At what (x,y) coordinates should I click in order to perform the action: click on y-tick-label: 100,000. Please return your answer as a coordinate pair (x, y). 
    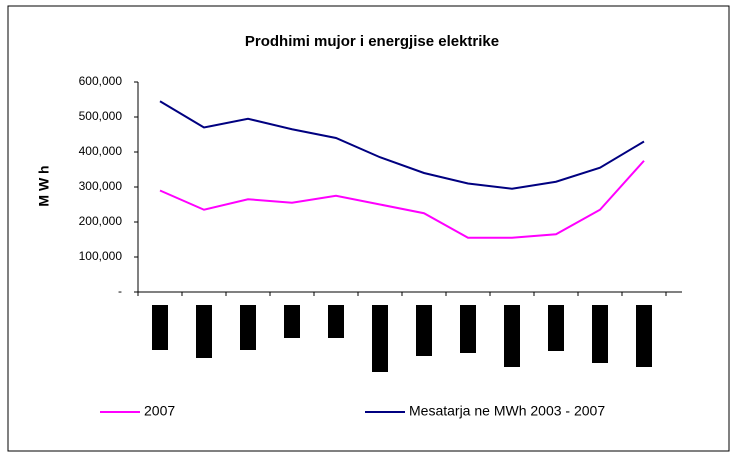
    Looking at the image, I should click on (101, 256).